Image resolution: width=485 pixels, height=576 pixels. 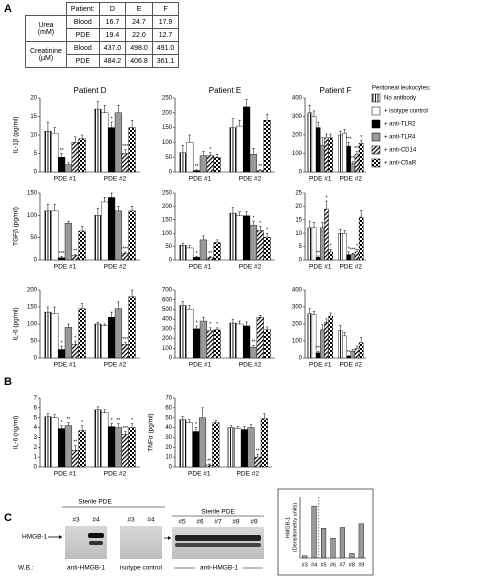 What do you see at coordinates (8, 9) in the screenshot?
I see `panel-label: A` at bounding box center [8, 9].